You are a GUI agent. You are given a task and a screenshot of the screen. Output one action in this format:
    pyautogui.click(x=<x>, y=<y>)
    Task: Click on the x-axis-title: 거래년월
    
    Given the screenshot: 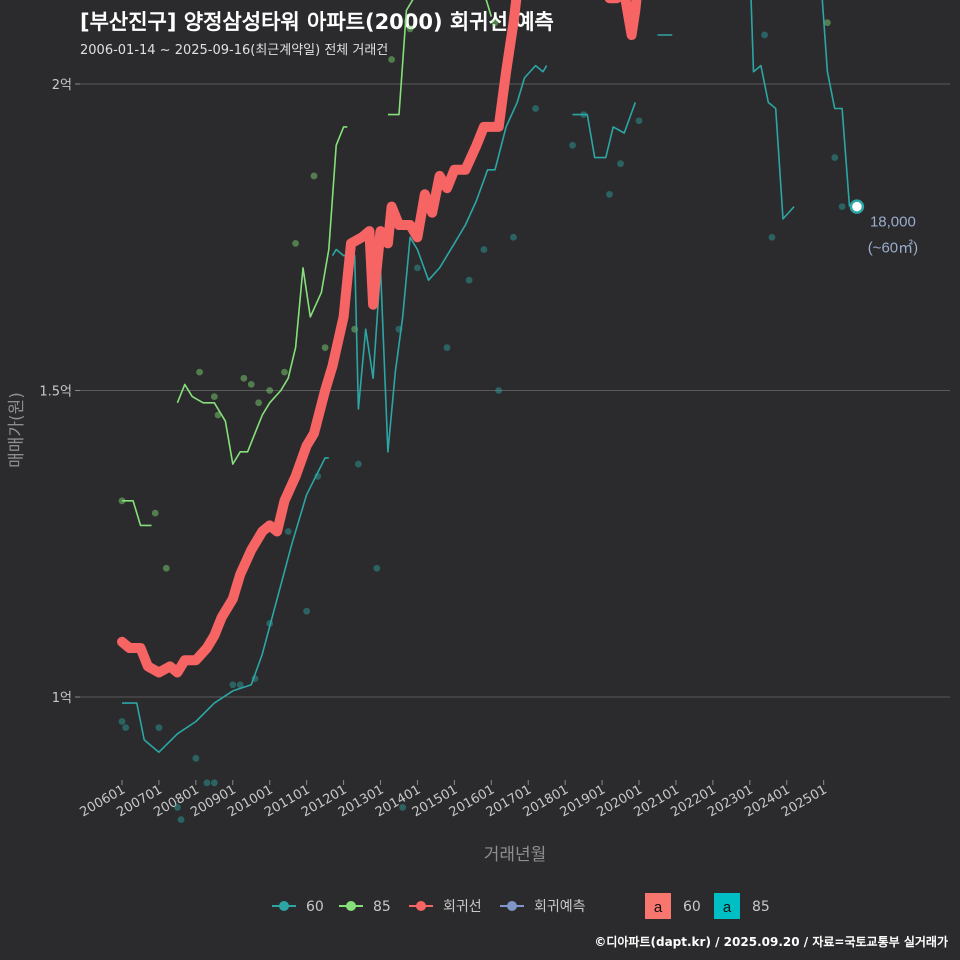 What is the action you would take?
    pyautogui.click(x=515, y=855)
    